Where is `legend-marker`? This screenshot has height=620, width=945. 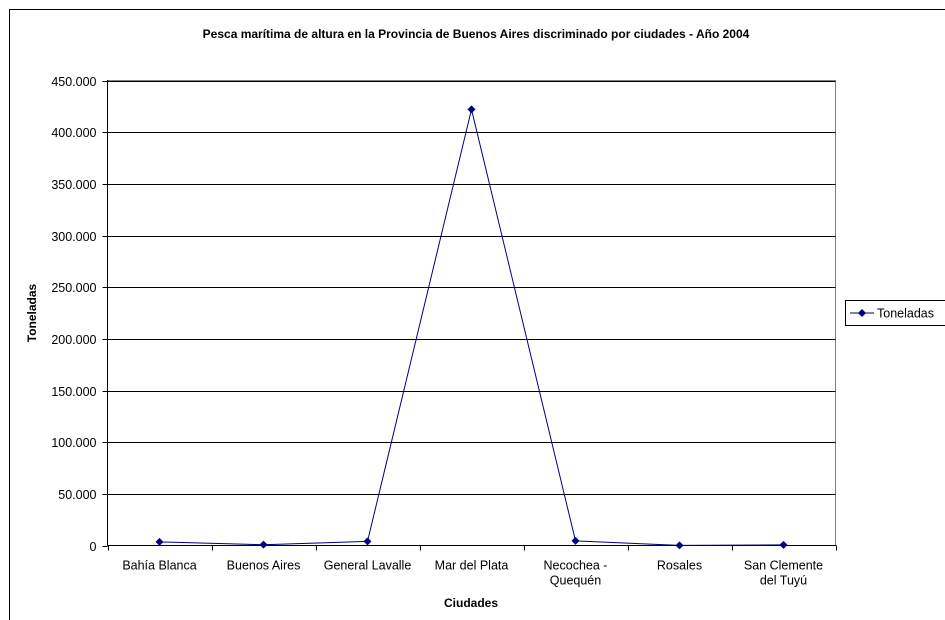
legend-marker is located at coordinates (862, 313).